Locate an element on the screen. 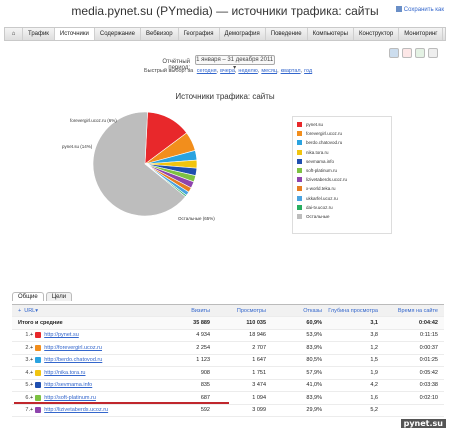 The height and width of the screenshot is (430, 450). pie-label: Остальные (65%) is located at coordinates (196, 218).